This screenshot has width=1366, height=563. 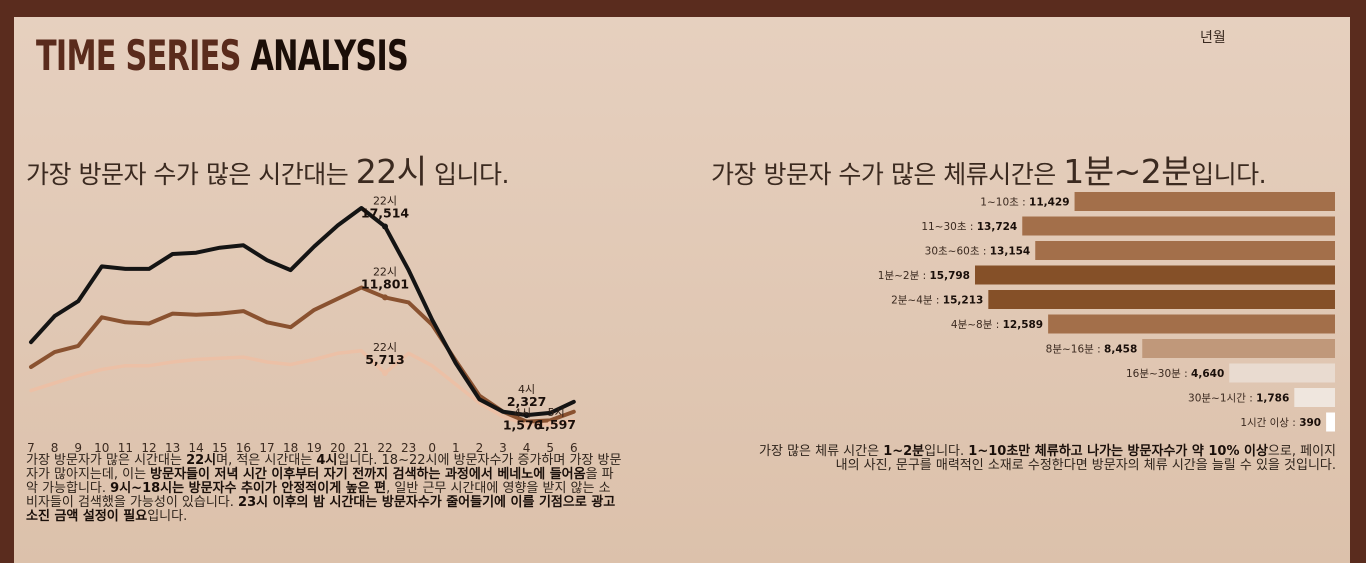 I want to click on data-label-value: 11,801, so click(x=385, y=283).